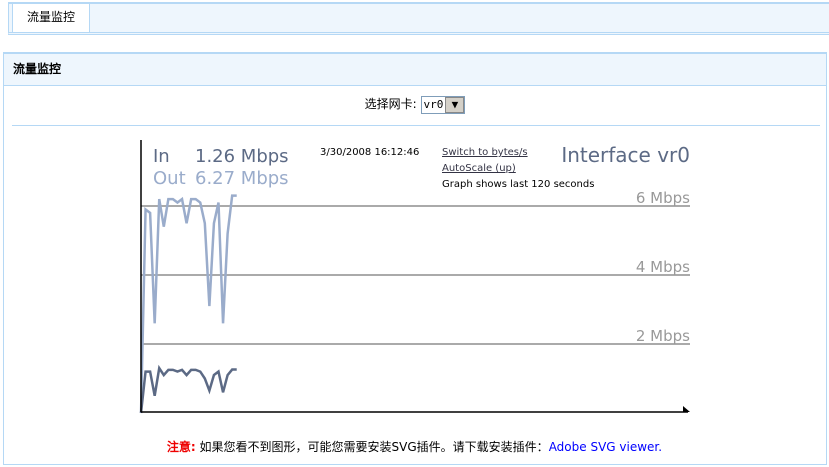  I want to click on timestamp: 3/30/2008 16:12:46, so click(369, 152).